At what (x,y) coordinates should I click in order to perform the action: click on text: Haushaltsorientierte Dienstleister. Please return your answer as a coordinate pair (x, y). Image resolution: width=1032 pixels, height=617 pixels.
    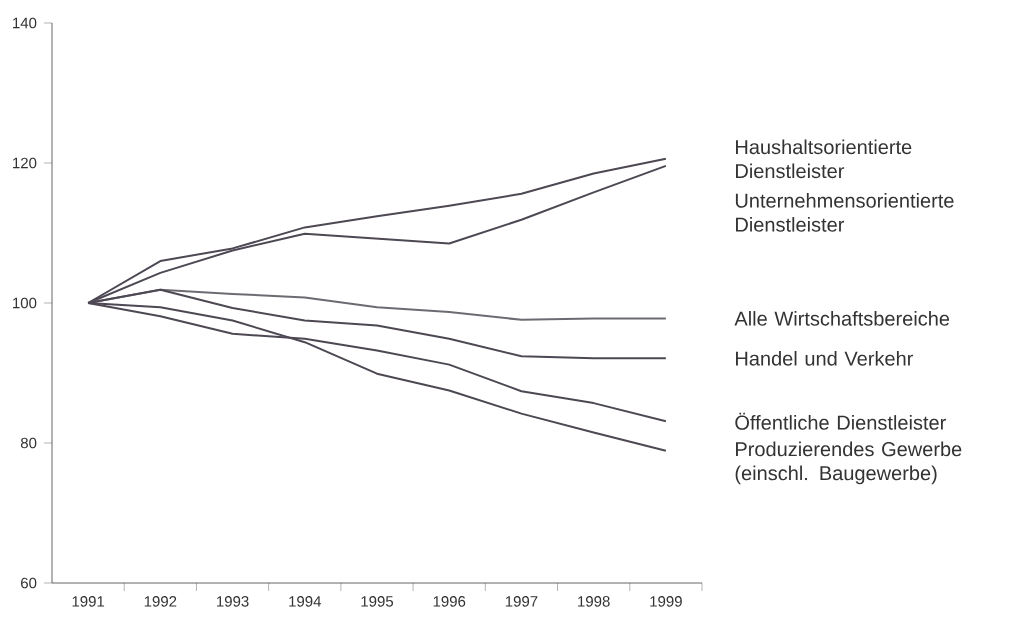
    Looking at the image, I should click on (824, 159).